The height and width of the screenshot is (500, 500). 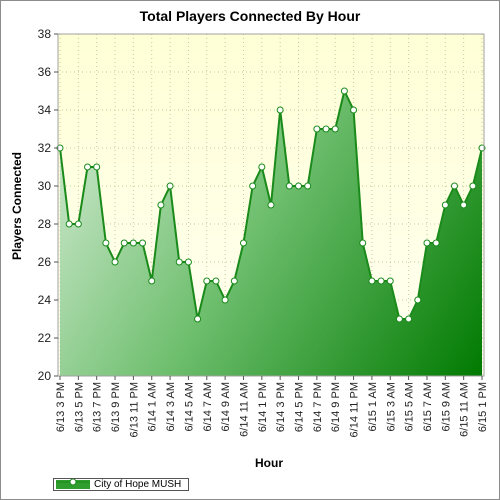 I want to click on legend: City of Hope MUSH, so click(x=121, y=484).